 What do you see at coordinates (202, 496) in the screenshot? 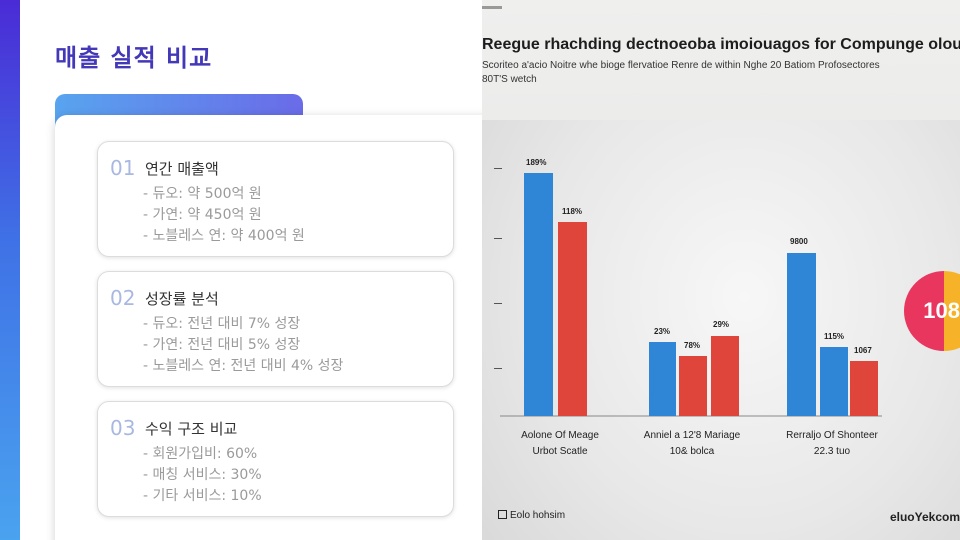
I see `item-line: - 기타 서비스: 10%` at bounding box center [202, 496].